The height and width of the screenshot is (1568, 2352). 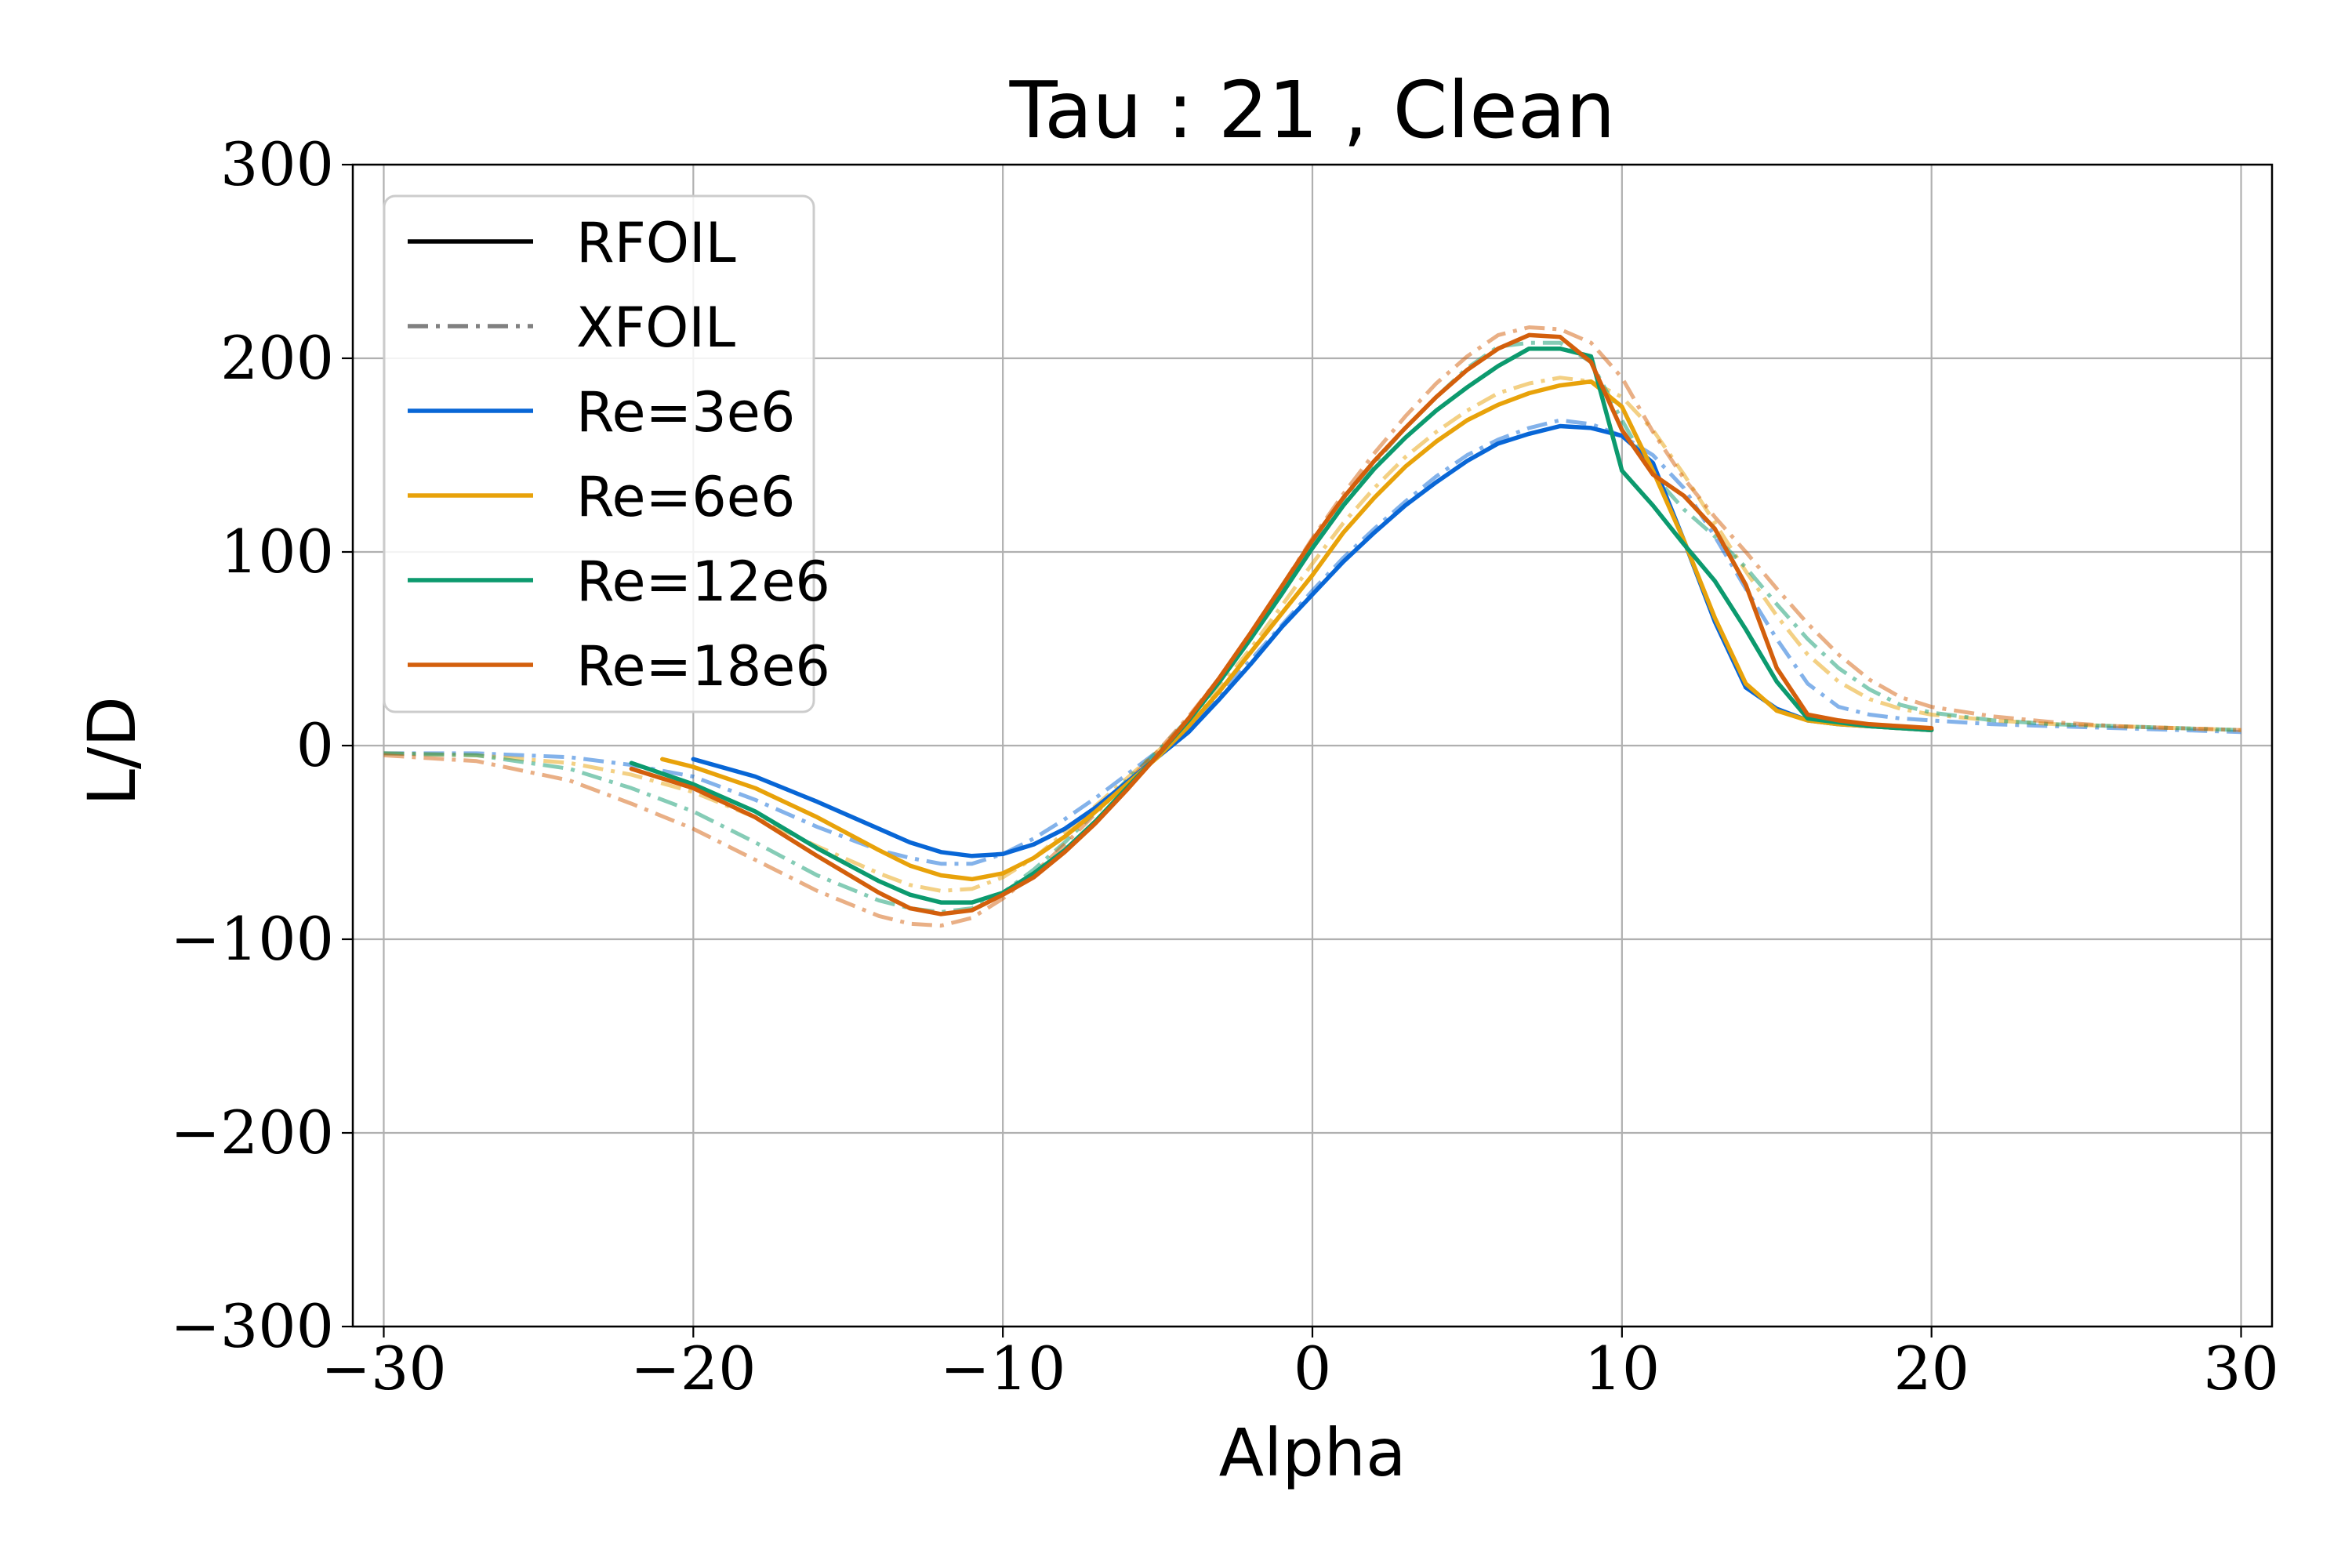 What do you see at coordinates (685, 413) in the screenshot?
I see `legend-label: Re=3e6` at bounding box center [685, 413].